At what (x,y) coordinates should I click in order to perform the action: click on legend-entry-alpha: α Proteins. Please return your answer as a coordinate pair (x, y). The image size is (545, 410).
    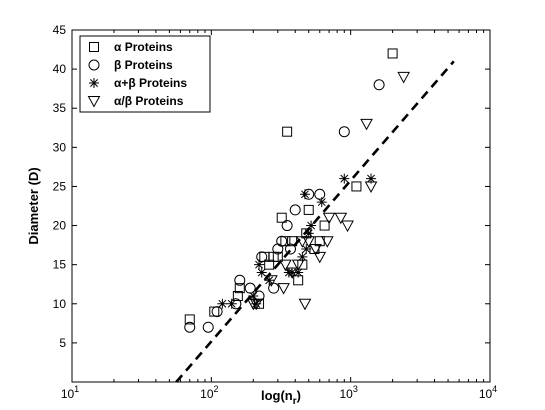
    Looking at the image, I should click on (143, 47).